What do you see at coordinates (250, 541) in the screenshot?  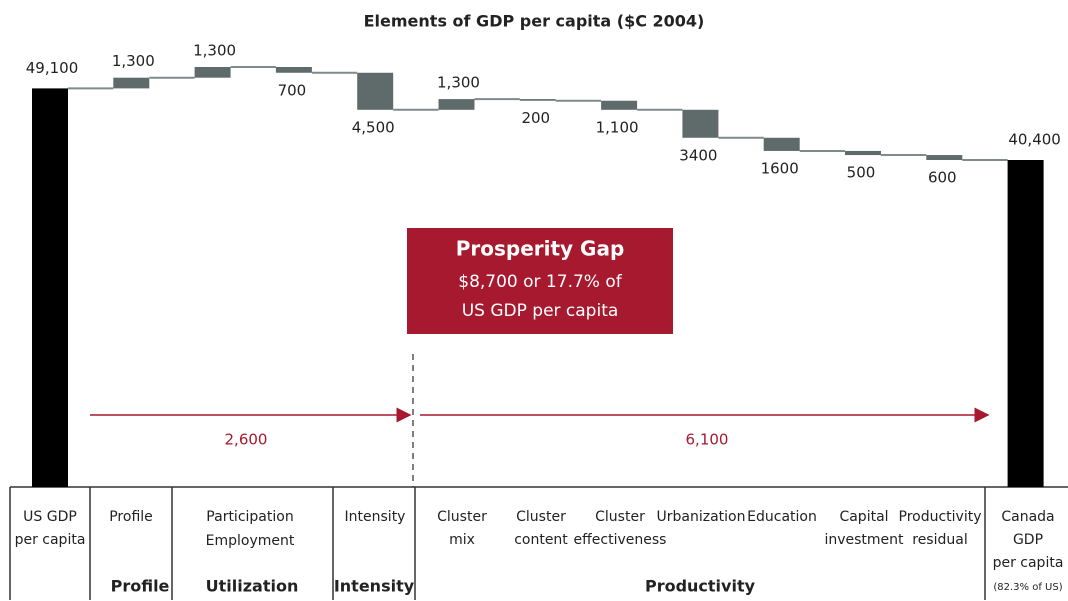 I see `x-tick-label: Employment` at bounding box center [250, 541].